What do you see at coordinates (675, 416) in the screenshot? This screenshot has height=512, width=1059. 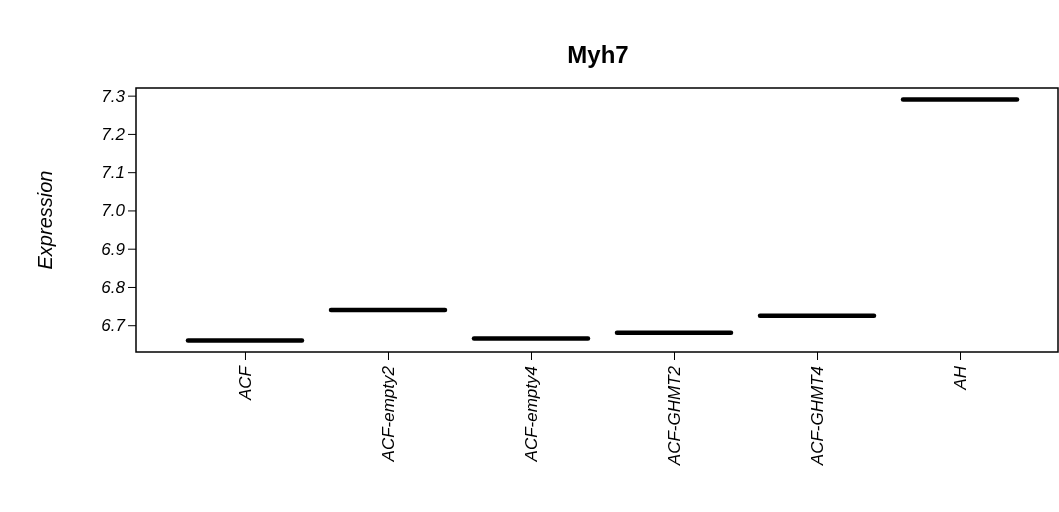 I see `x-tick-label: ACF-GHMT2` at bounding box center [675, 416].